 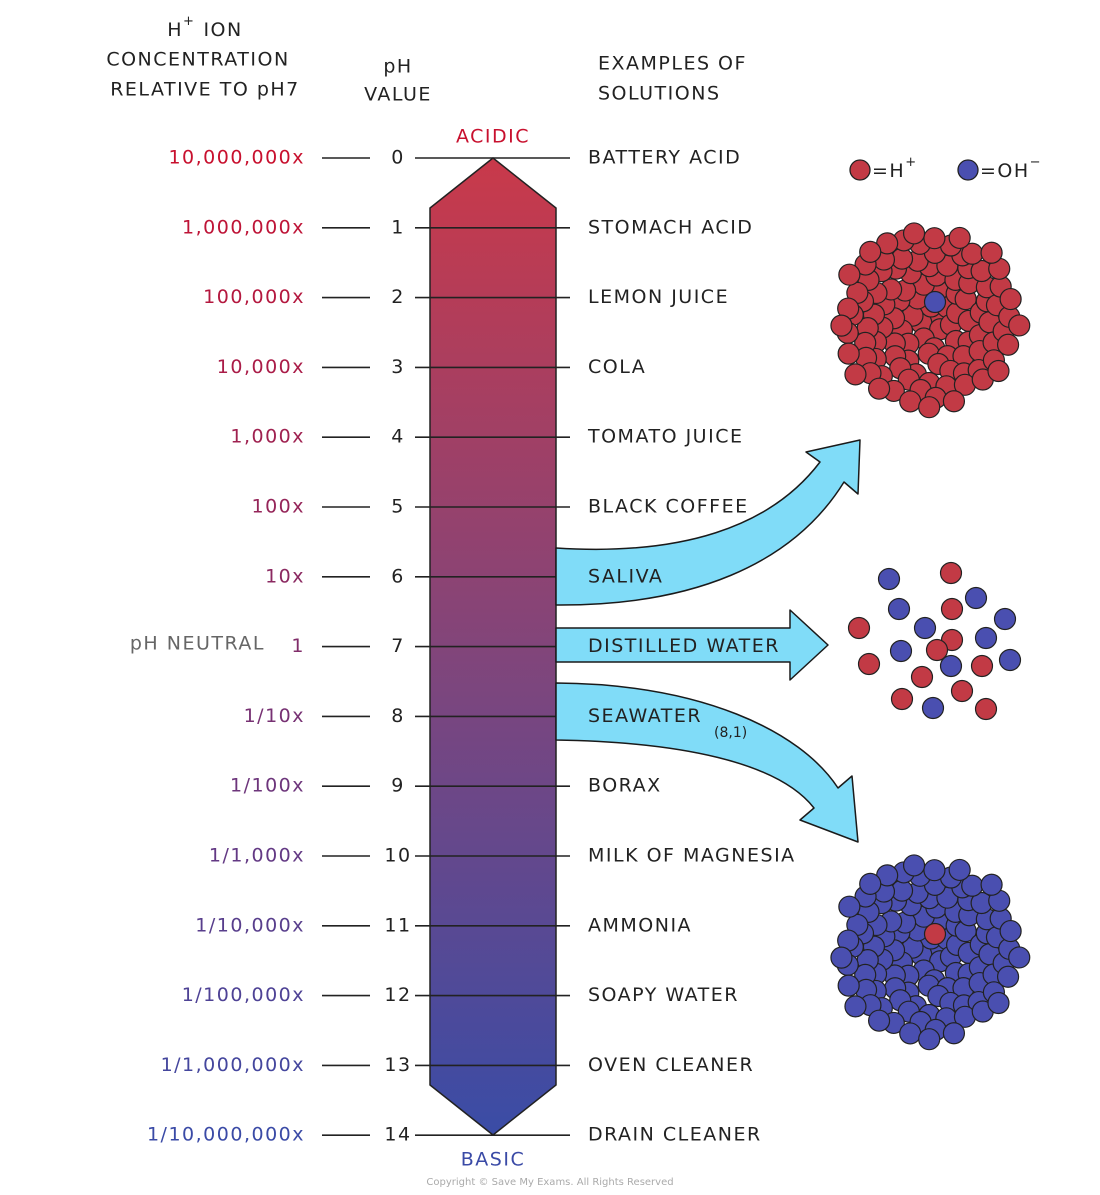 What do you see at coordinates (397, 856) in the screenshot?
I see `ph-value: 10` at bounding box center [397, 856].